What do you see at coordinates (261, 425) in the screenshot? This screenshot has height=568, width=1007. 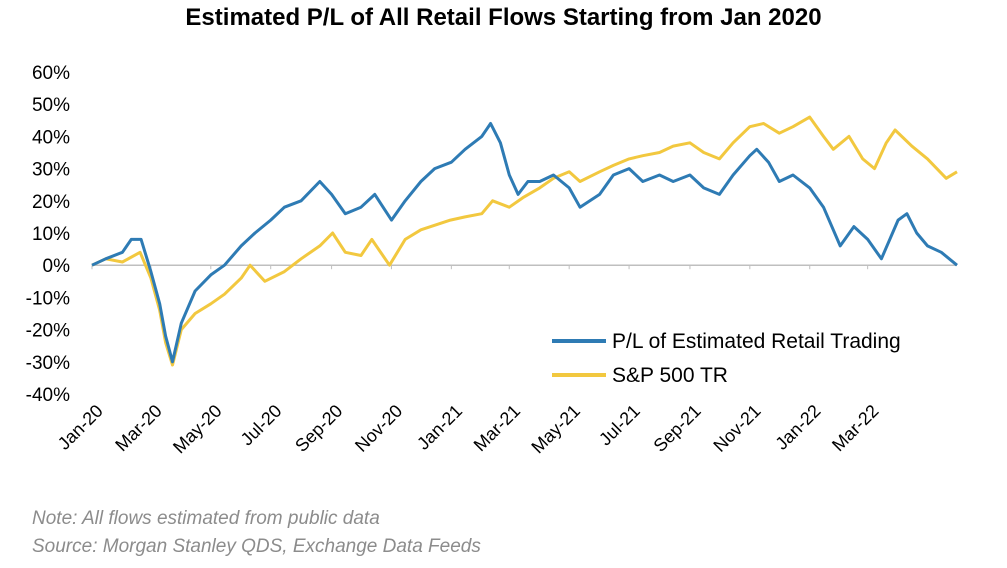 I see `x-tick-label: Jul-20` at bounding box center [261, 425].